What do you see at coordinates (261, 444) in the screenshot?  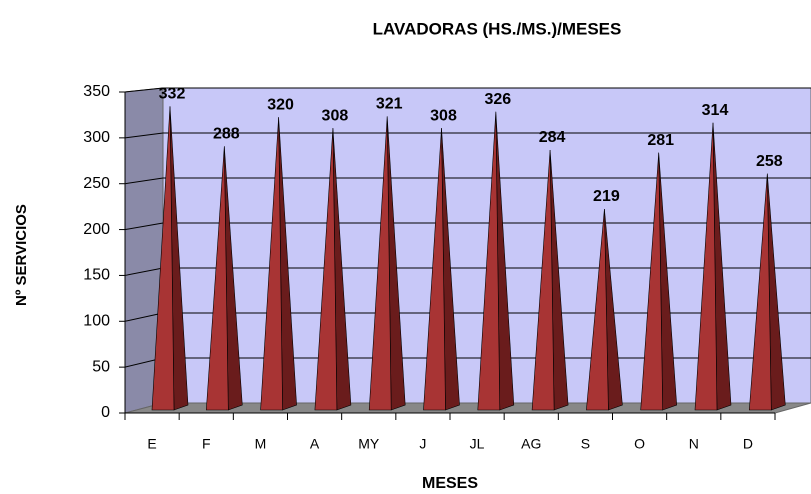 I see `x-tick-label: M` at bounding box center [261, 444].